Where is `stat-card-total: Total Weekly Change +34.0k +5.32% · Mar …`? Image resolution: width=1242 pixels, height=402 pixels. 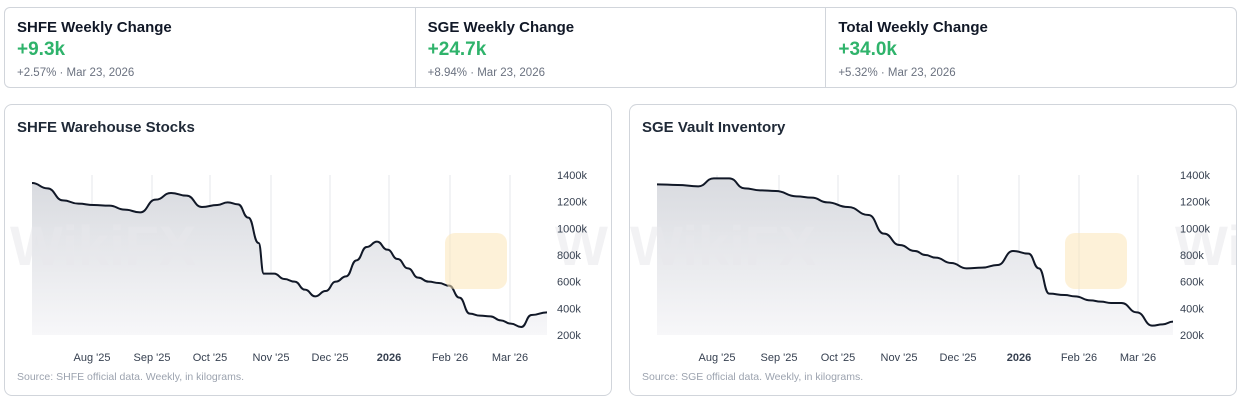 stat-card-total: Total Weekly Change +34.0k +5.32% · Mar … is located at coordinates (1031, 47).